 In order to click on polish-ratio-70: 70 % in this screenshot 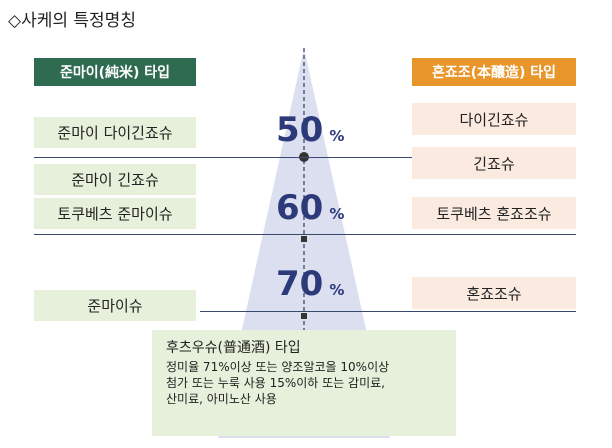, I will do `click(310, 284)`.